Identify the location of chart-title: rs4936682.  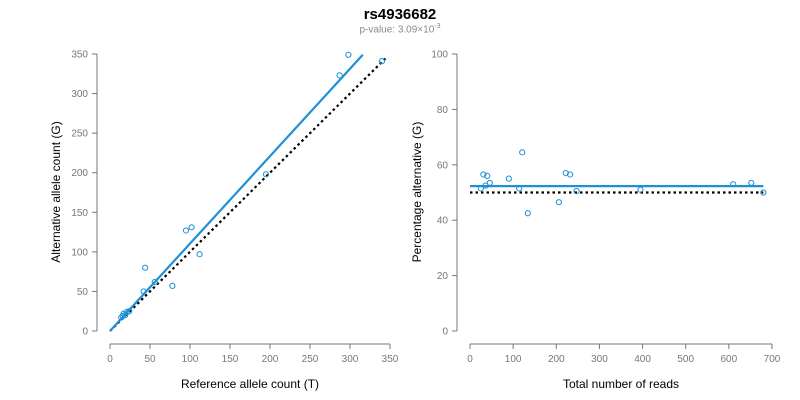
(400, 14).